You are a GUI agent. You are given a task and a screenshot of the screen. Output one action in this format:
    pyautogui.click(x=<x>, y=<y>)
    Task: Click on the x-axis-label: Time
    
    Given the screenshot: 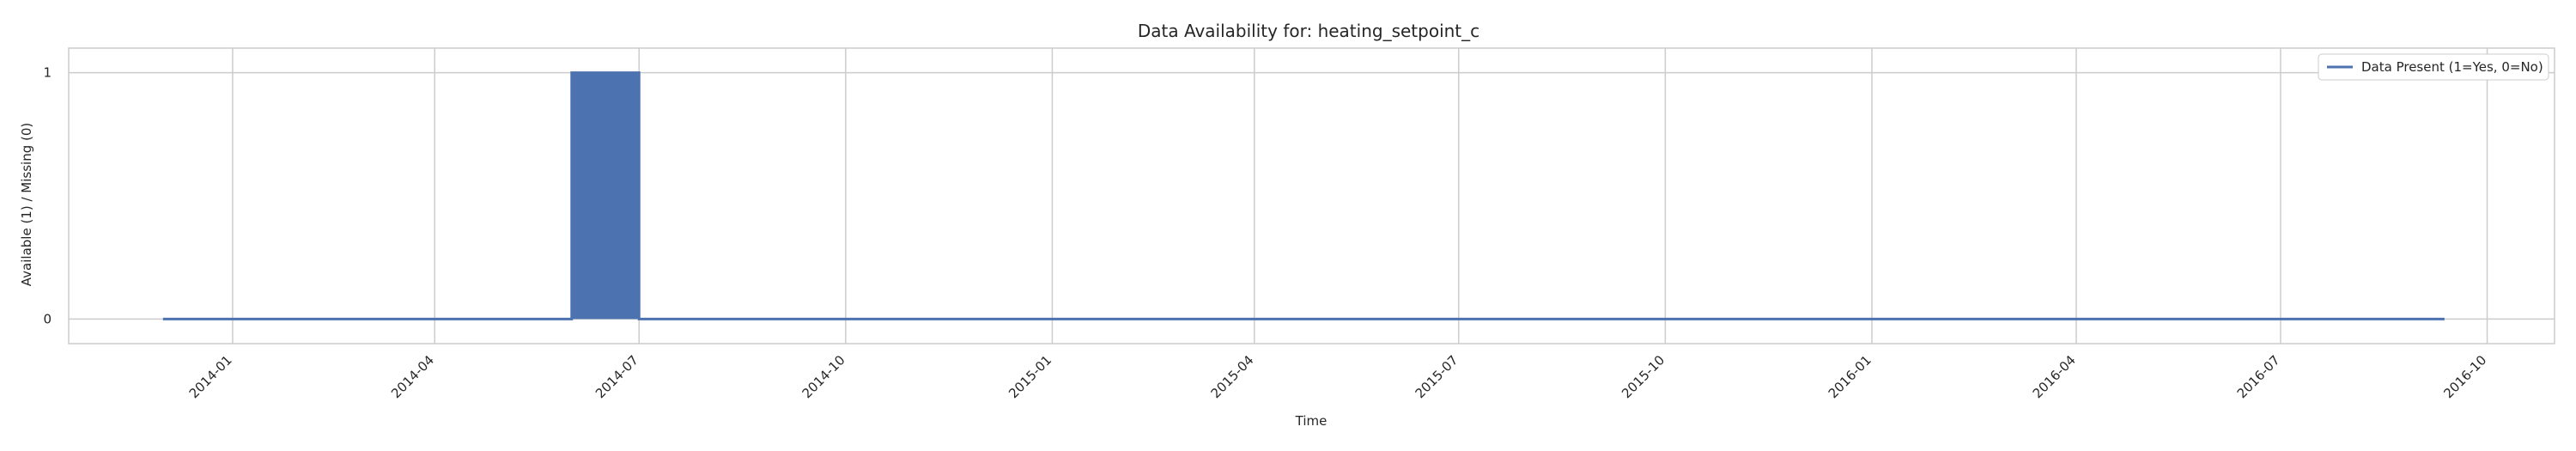 What is the action you would take?
    pyautogui.click(x=1311, y=421)
    